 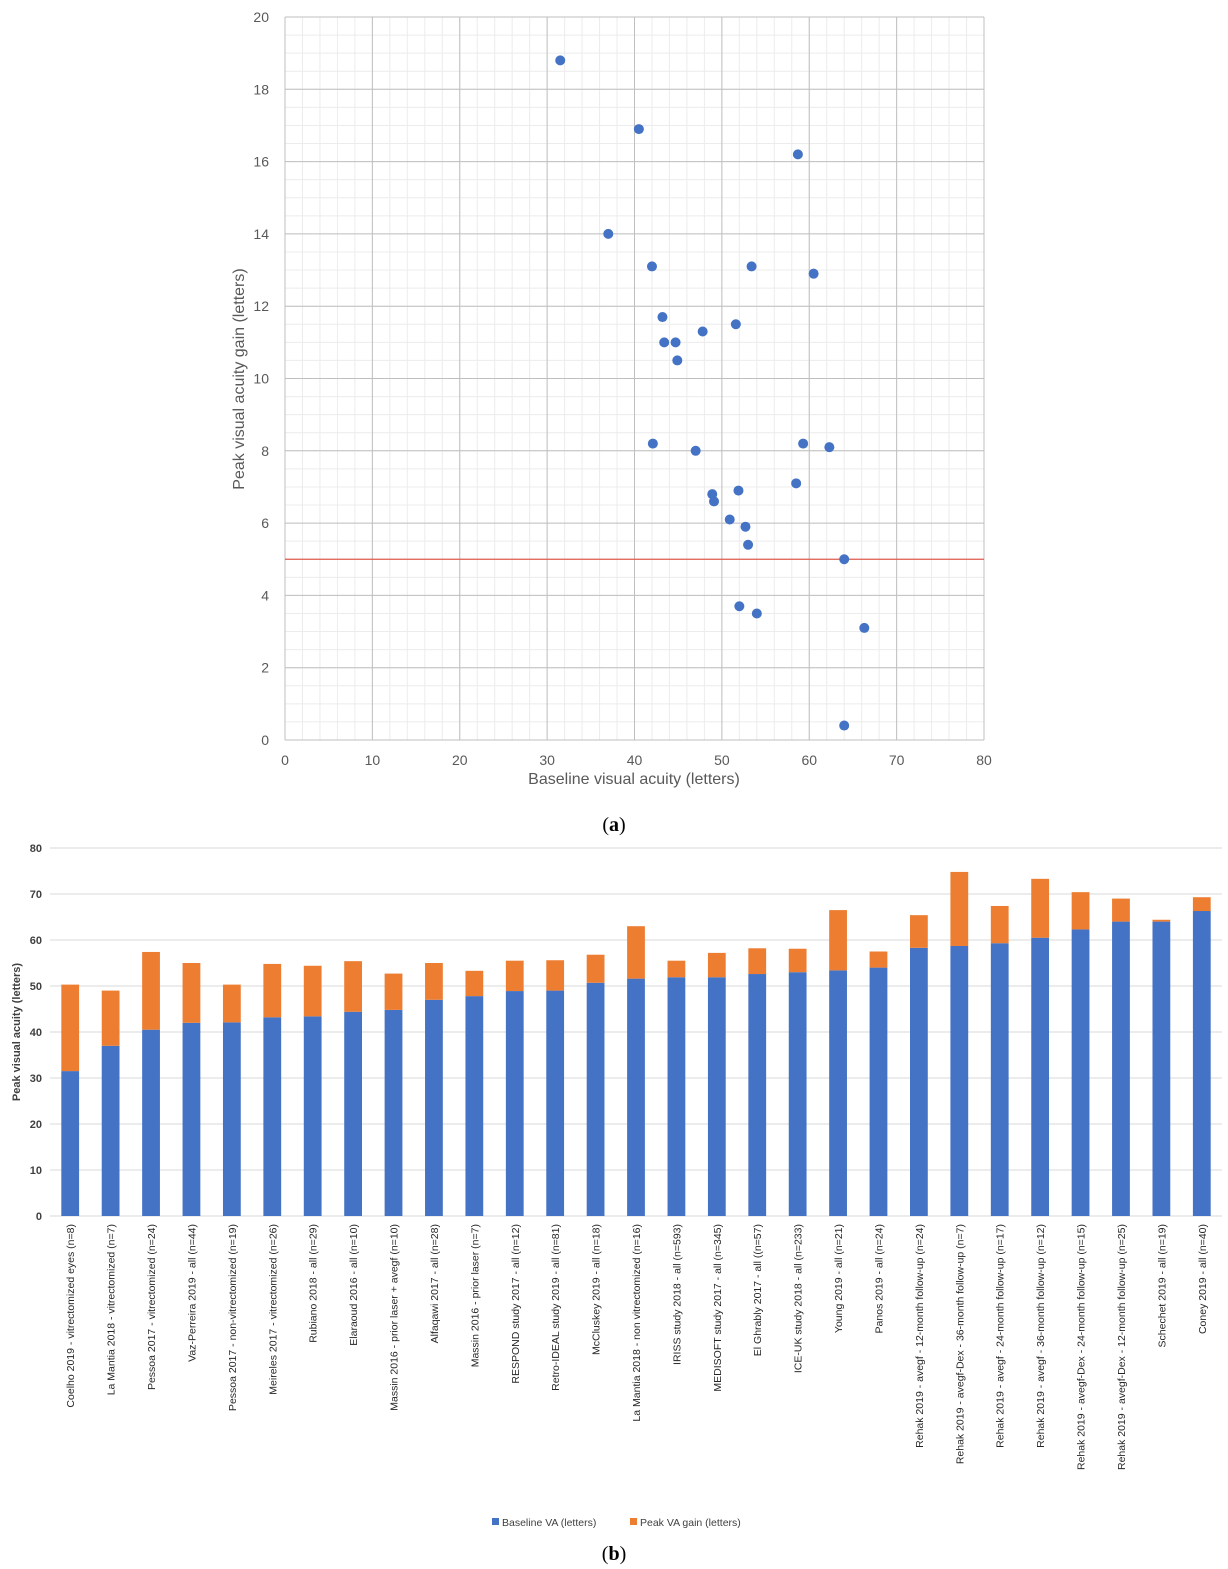 I want to click on legend-swatch-baseline, so click(x=495, y=1521).